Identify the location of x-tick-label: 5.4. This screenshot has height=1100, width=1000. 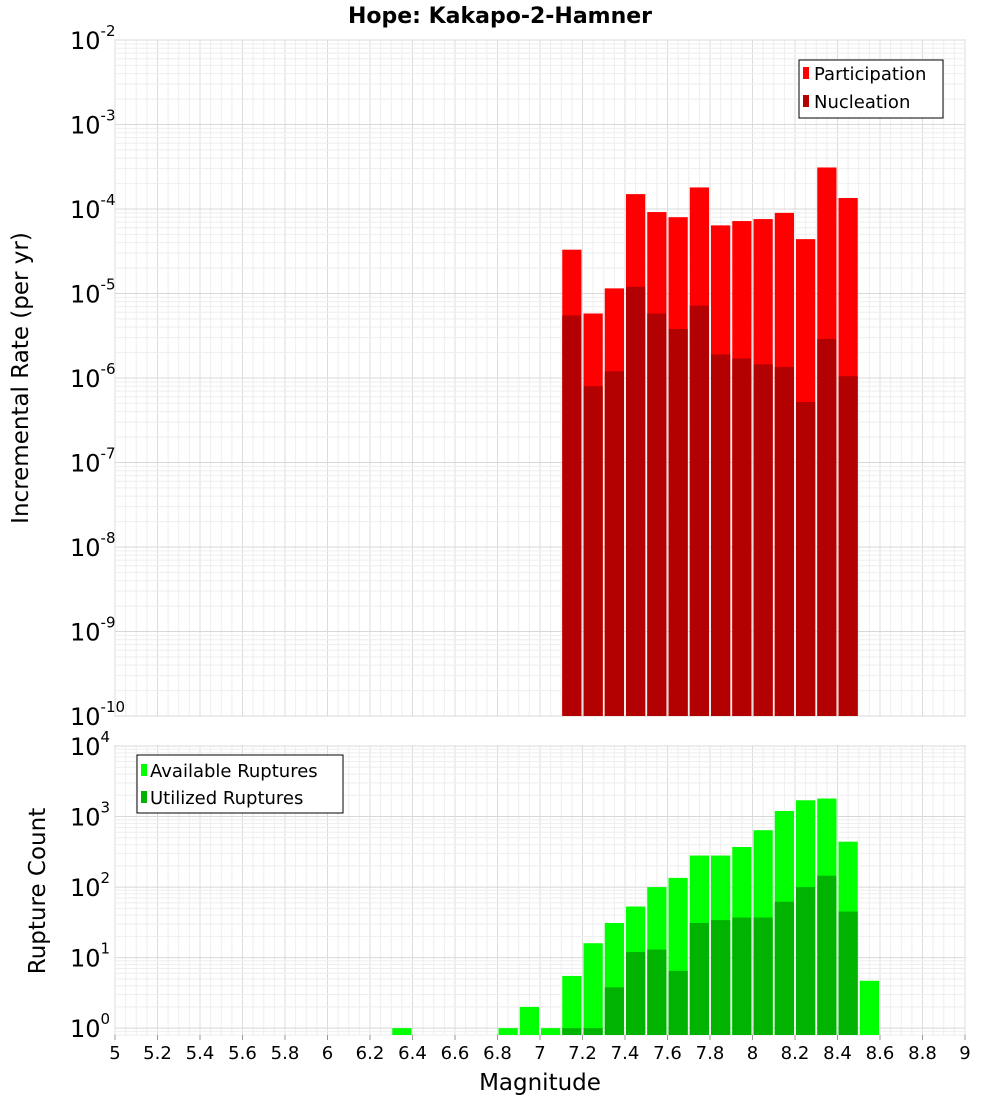
(200, 1053).